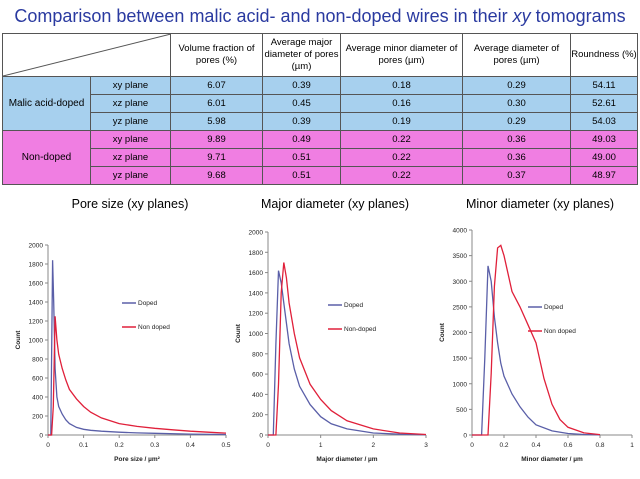 The image size is (640, 479). I want to click on value-cell: 9.68, so click(216, 175).